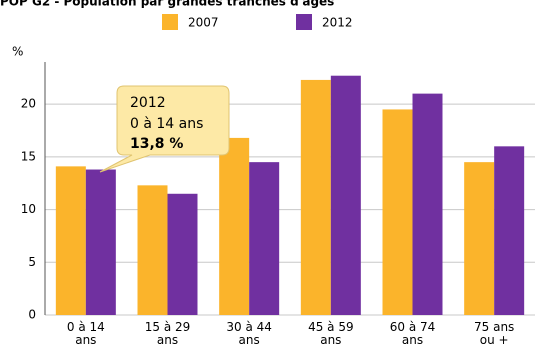 This screenshot has height=356, width=548. Describe the element at coordinates (166, 124) in the screenshot. I see `tooltip-category: 0 à 14 ans` at that location.